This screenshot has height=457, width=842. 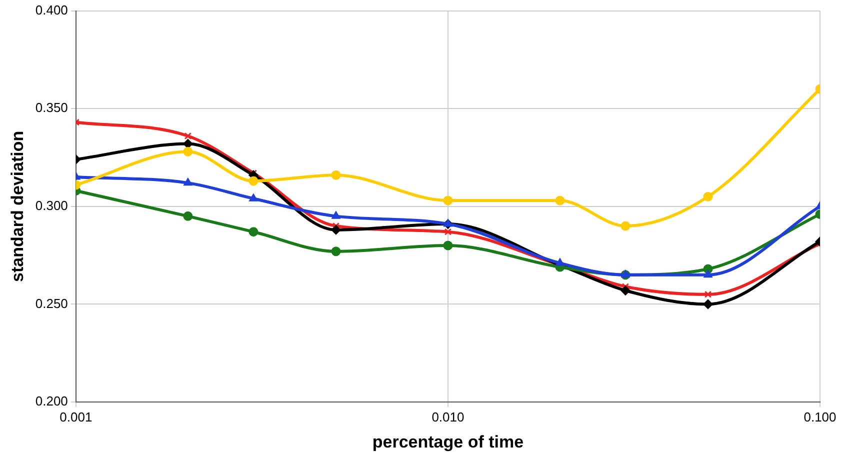 I want to click on x-tick-label: 0.010, so click(x=448, y=416).